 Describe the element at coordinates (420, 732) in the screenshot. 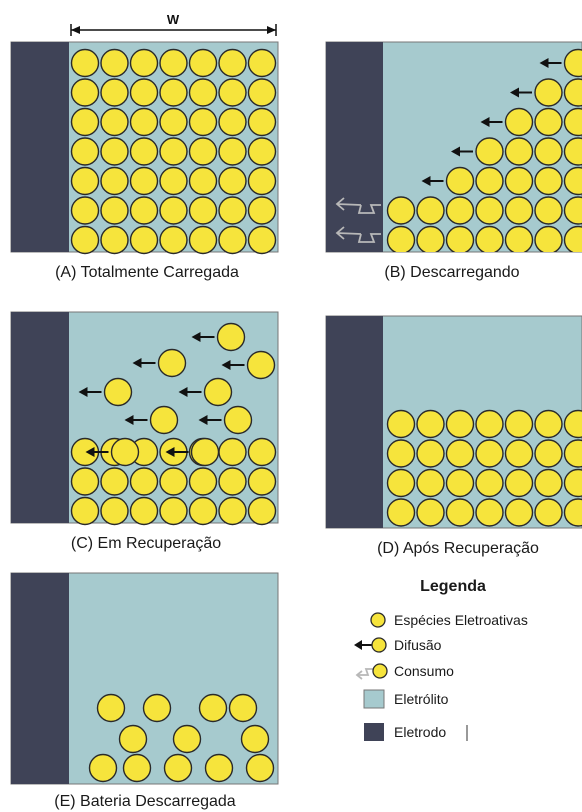

I see `legend-label-electrode: Eletrodo` at that location.